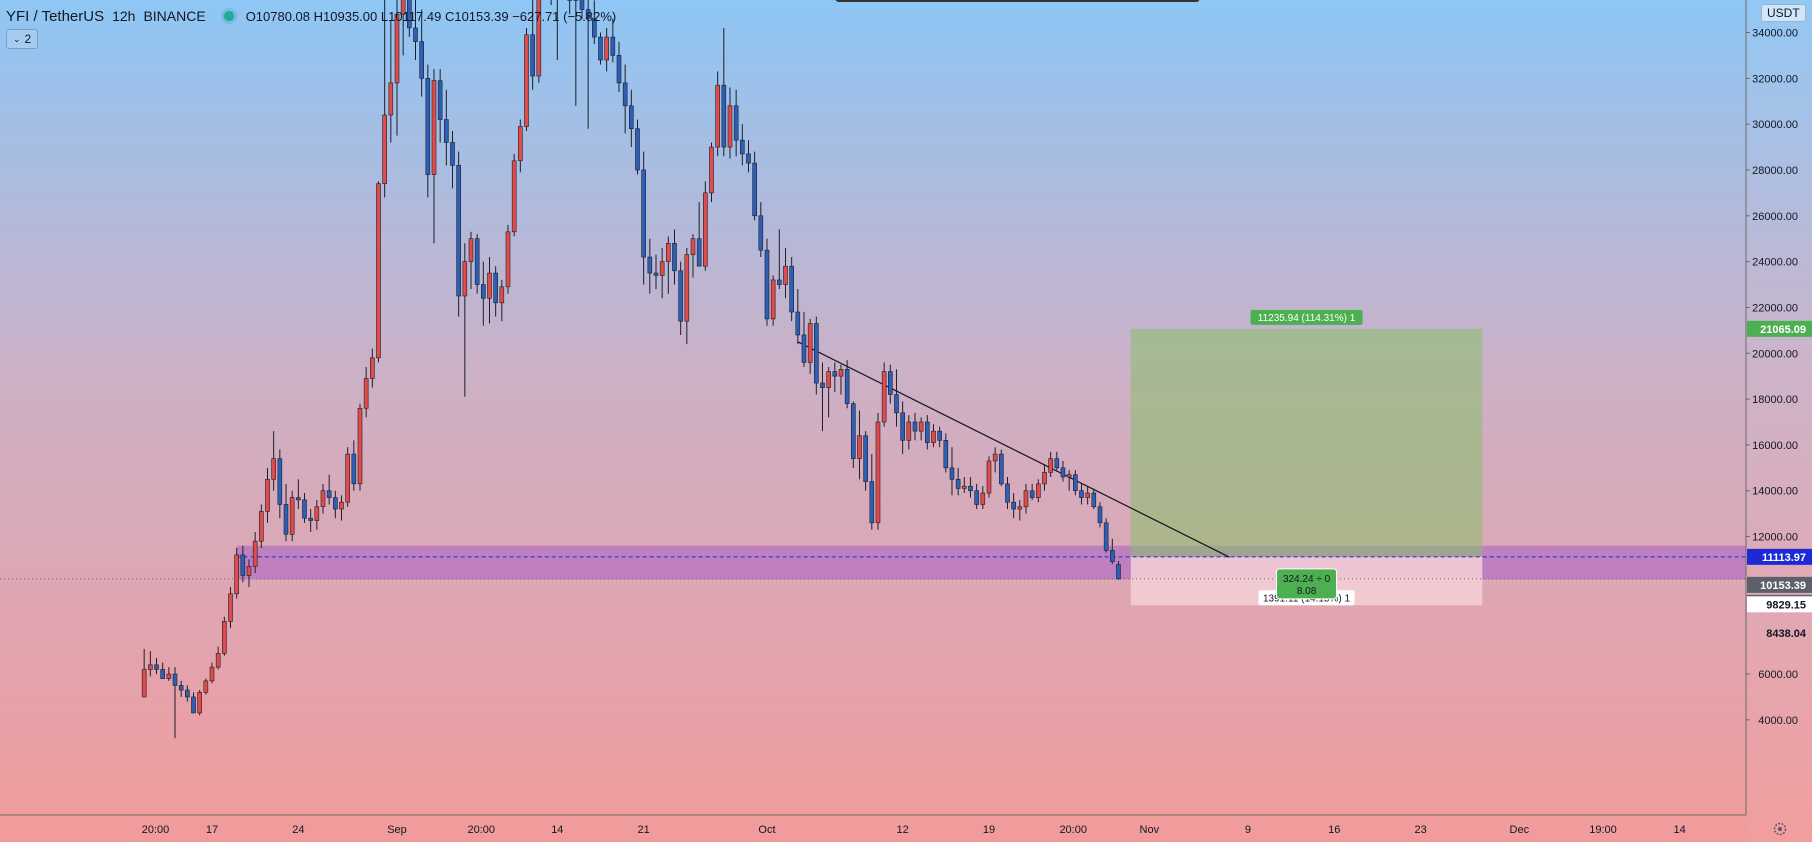 Image resolution: width=1812 pixels, height=842 pixels. What do you see at coordinates (1013, 449) in the screenshot?
I see `trendline` at bounding box center [1013, 449].